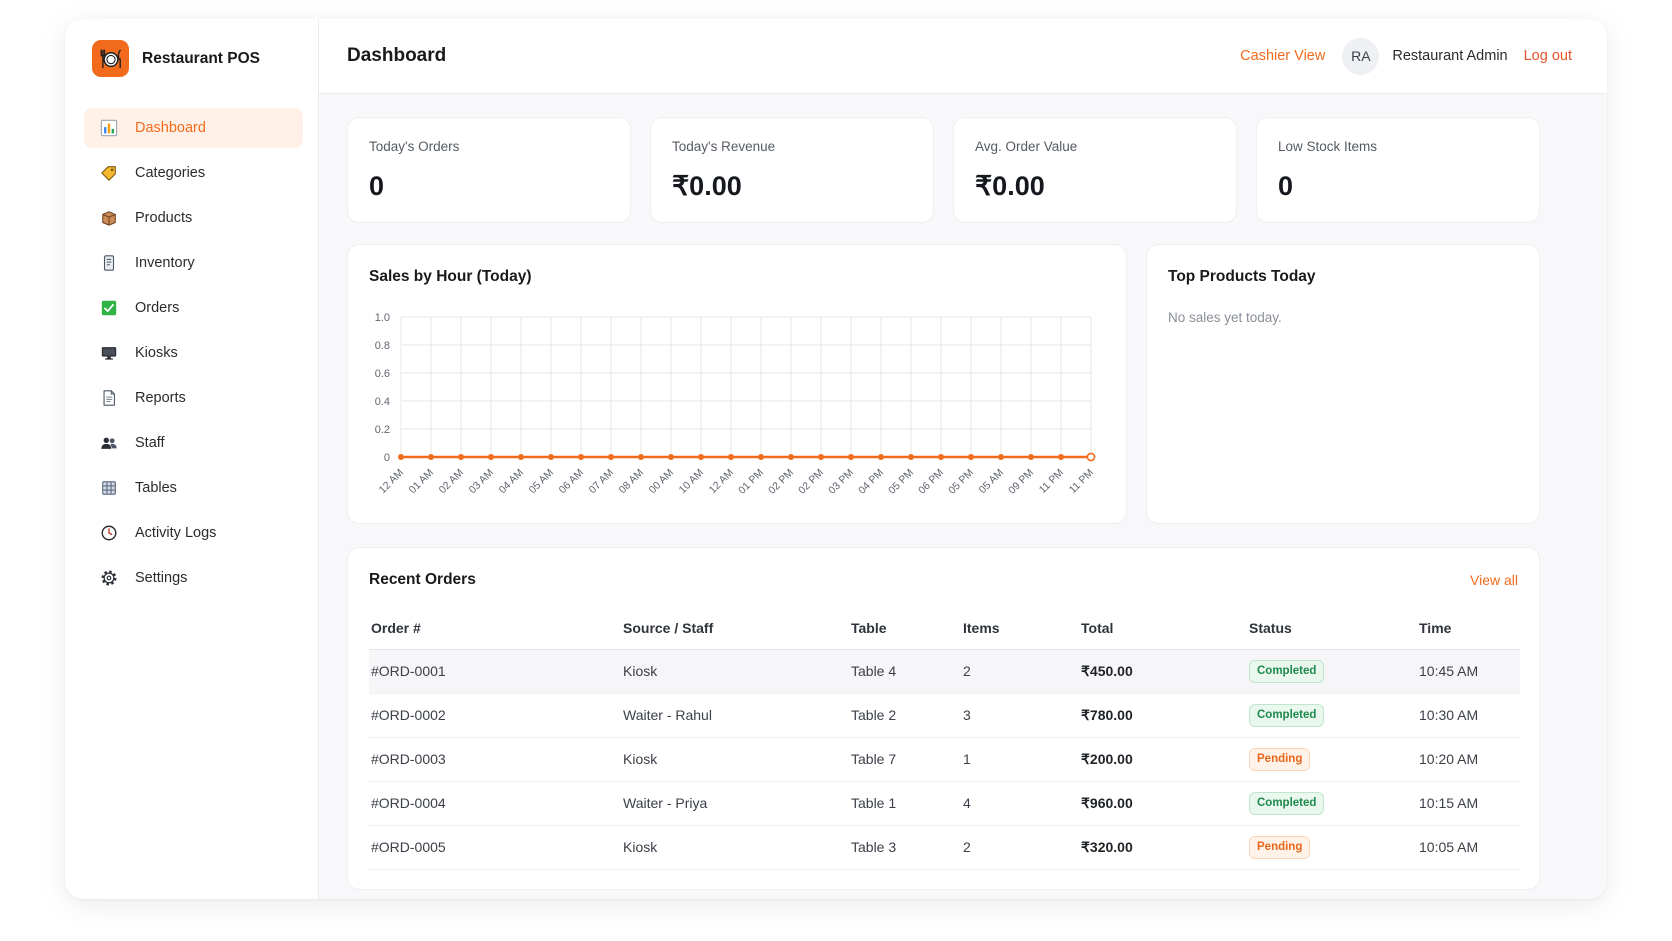  What do you see at coordinates (193, 398) in the screenshot?
I see `sidebar-item-reports: Reports` at bounding box center [193, 398].